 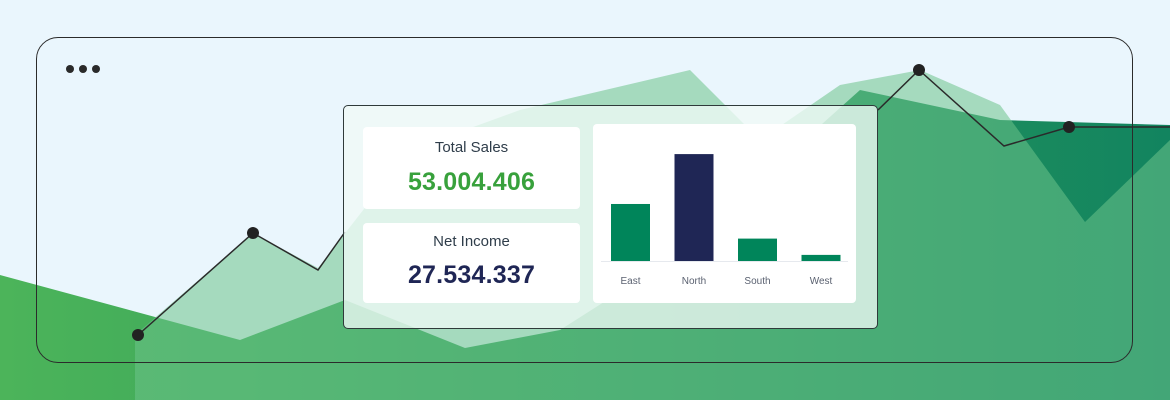 What do you see at coordinates (83, 69) in the screenshot?
I see `more-options-icon` at bounding box center [83, 69].